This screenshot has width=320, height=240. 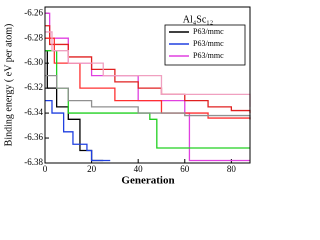 I want to click on chart-title: Al₄Sc₁₂, so click(x=198, y=19).